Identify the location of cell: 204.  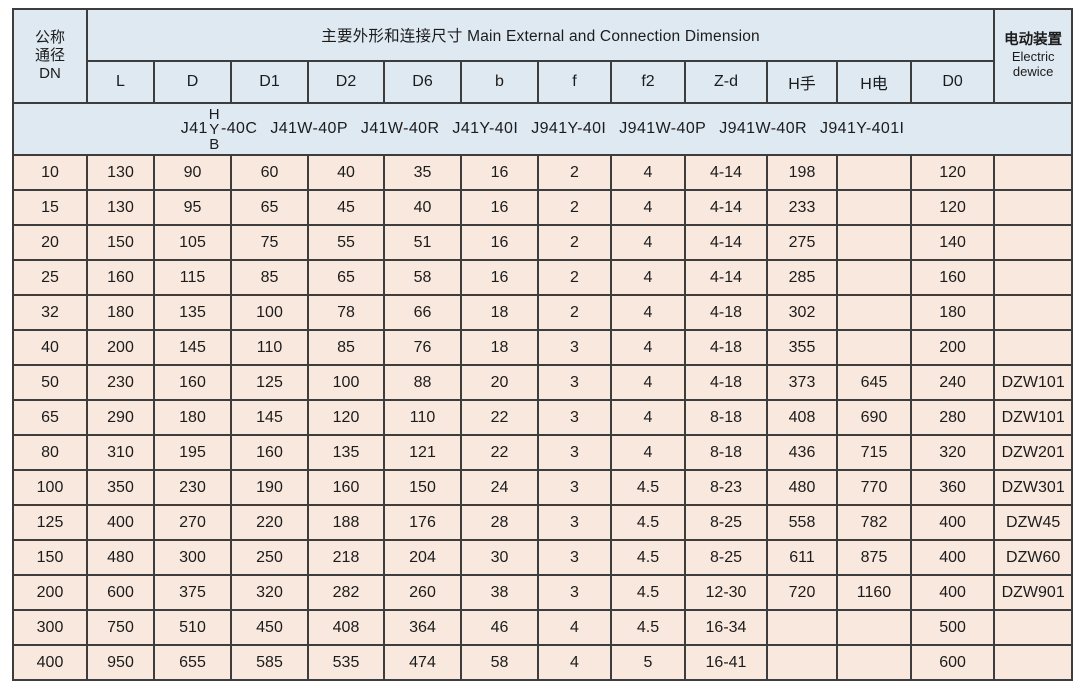
(422, 557).